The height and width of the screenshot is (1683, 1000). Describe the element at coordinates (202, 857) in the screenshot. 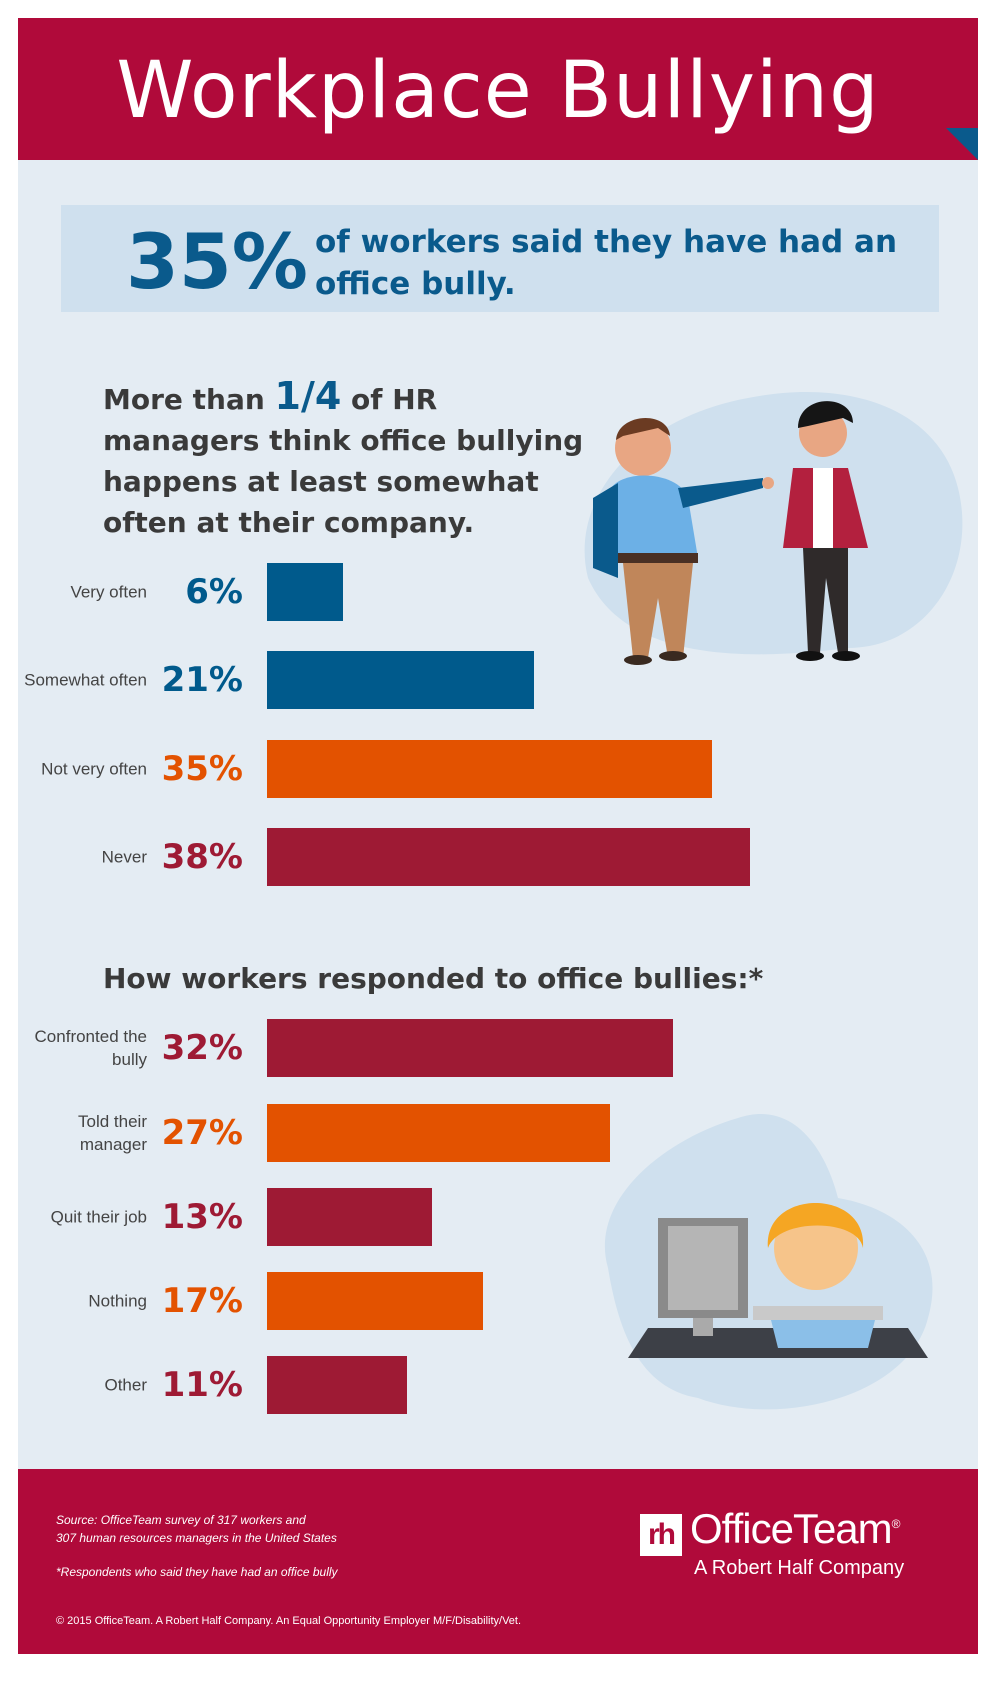

I see `value-label: 38%` at that location.